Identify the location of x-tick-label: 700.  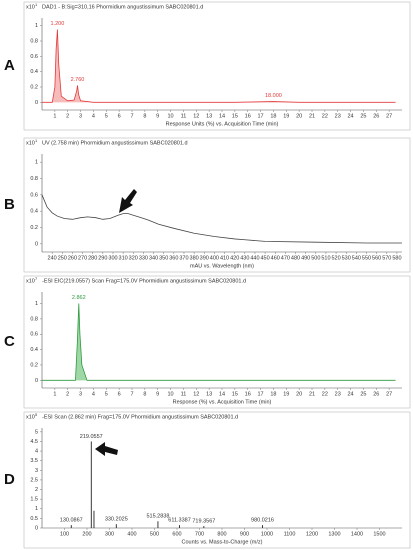
(199, 534).